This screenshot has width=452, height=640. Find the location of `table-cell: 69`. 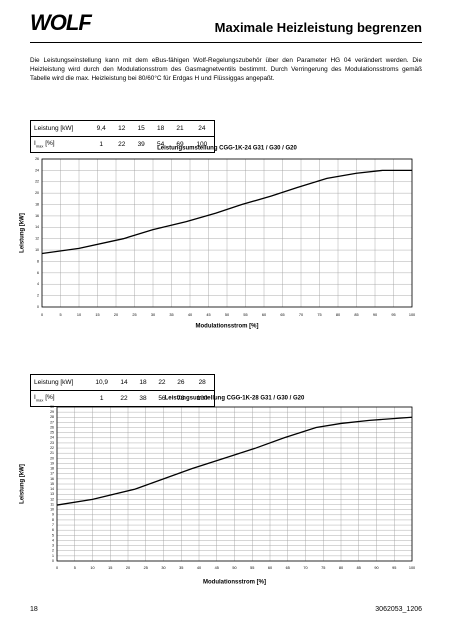

table-cell: 69 is located at coordinates (180, 144).